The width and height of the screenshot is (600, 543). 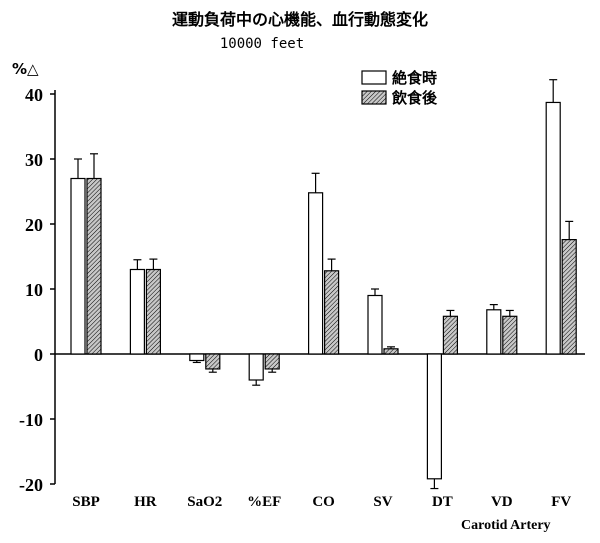 What do you see at coordinates (137, 311) in the screenshot?
I see `bar-hr-fasting` at bounding box center [137, 311].